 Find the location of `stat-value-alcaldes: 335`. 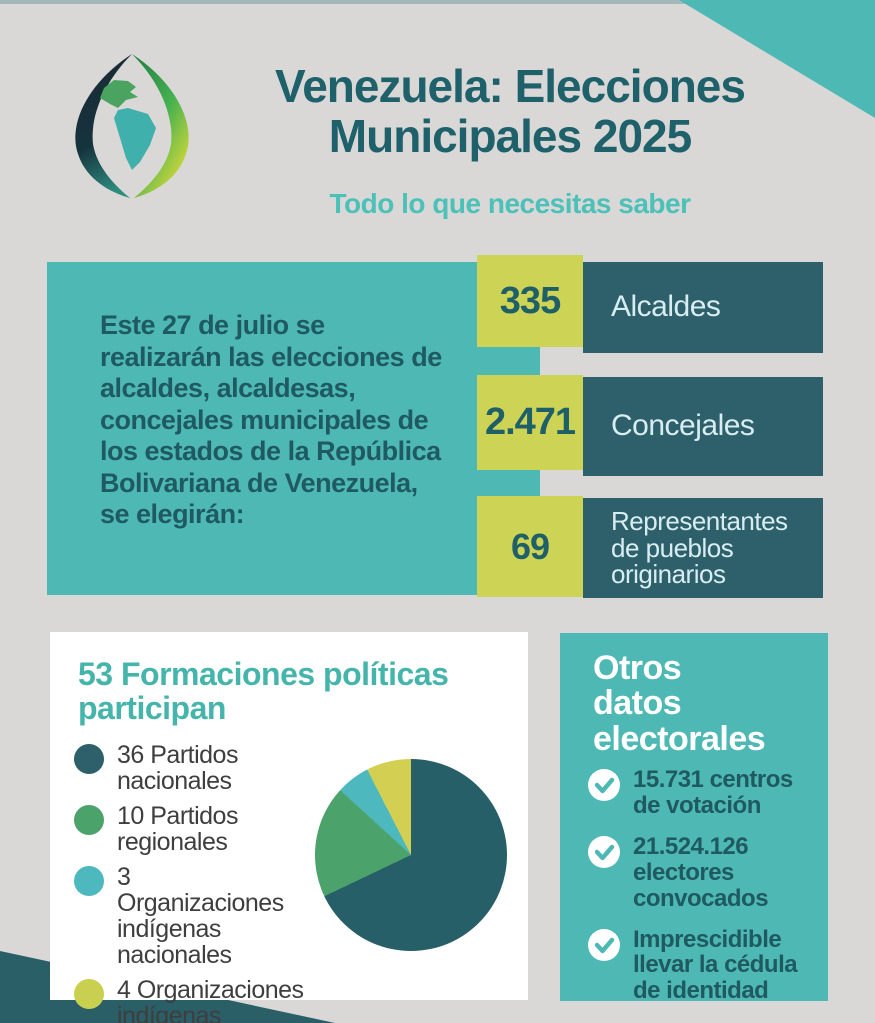

stat-value-alcaldes: 335 is located at coordinates (530, 301).